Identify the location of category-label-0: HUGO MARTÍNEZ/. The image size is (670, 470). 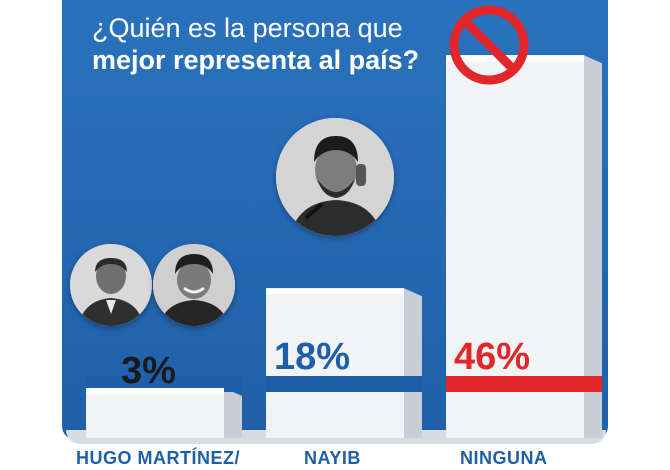
(158, 458).